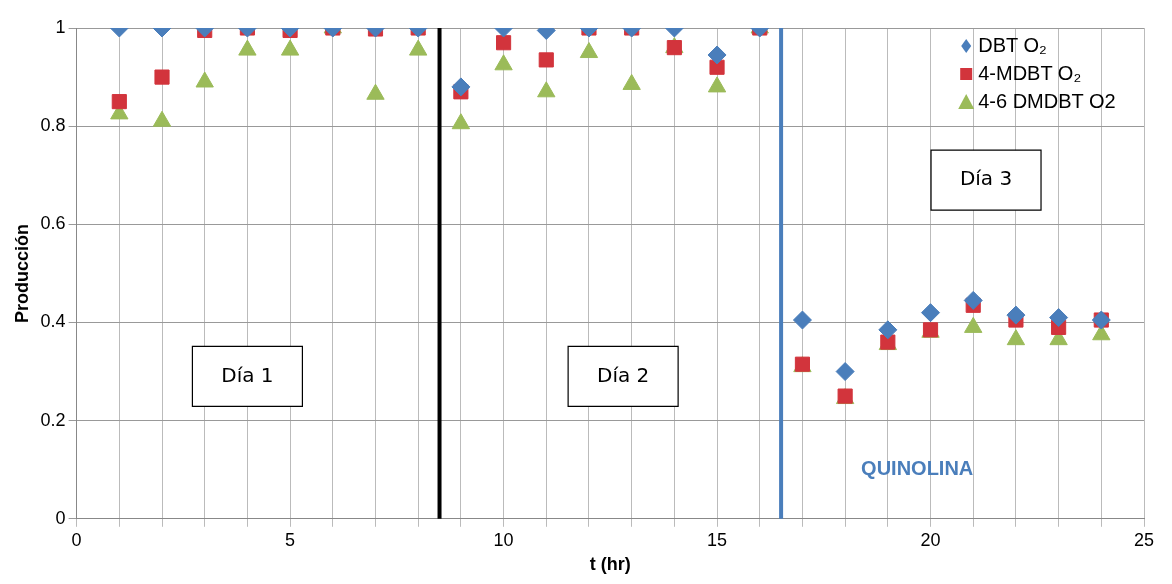  What do you see at coordinates (1144, 539) in the screenshot?
I see `x-tick-label: 25` at bounding box center [1144, 539].